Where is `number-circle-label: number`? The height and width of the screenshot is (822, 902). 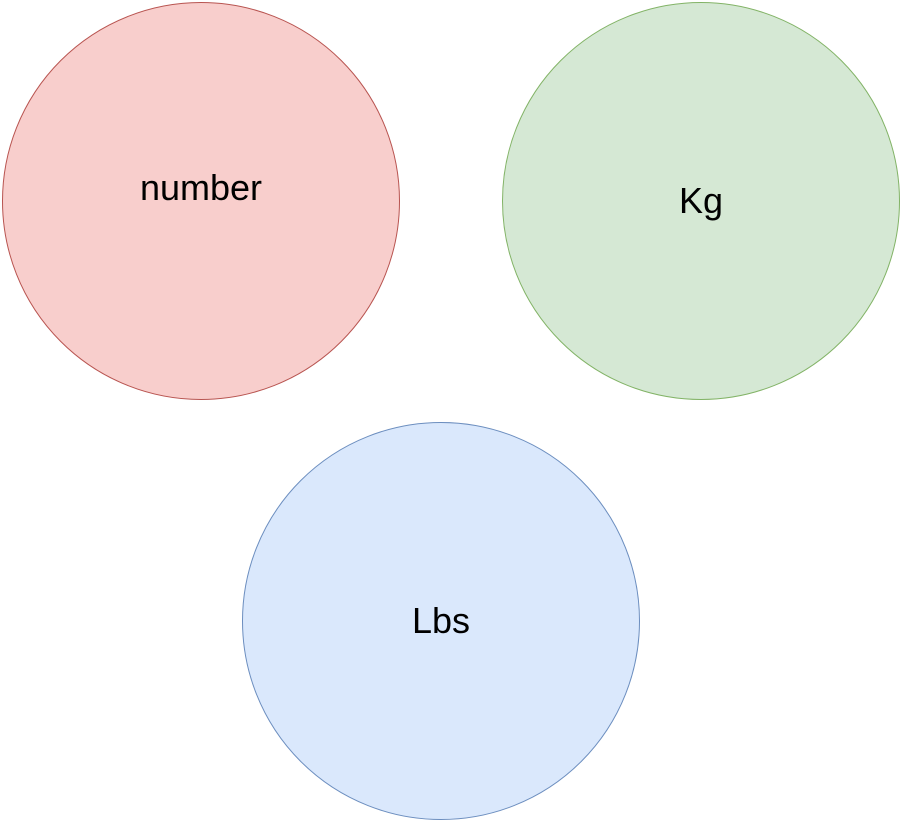
number-circle-label: number is located at coordinates (201, 187).